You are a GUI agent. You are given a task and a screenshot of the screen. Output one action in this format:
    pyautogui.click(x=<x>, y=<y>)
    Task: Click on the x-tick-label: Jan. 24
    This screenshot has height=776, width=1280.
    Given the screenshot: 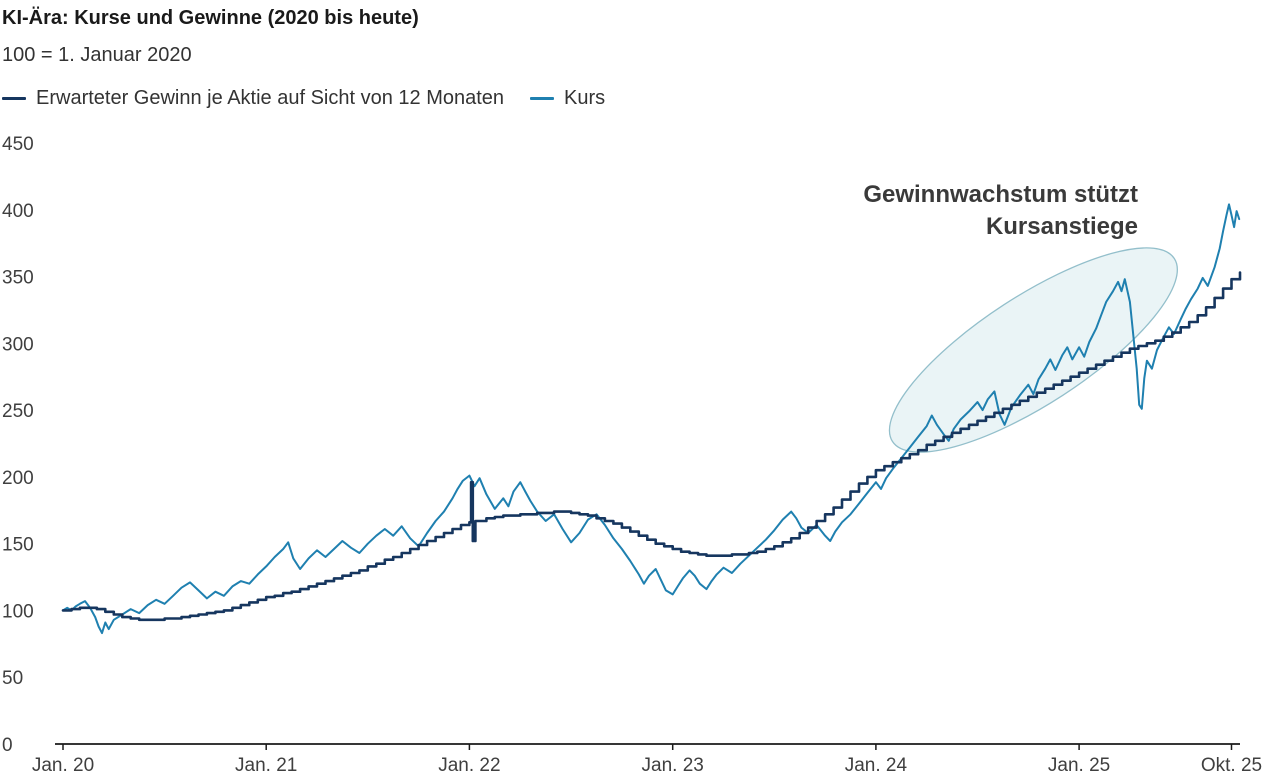 What is the action you would take?
    pyautogui.click(x=876, y=765)
    